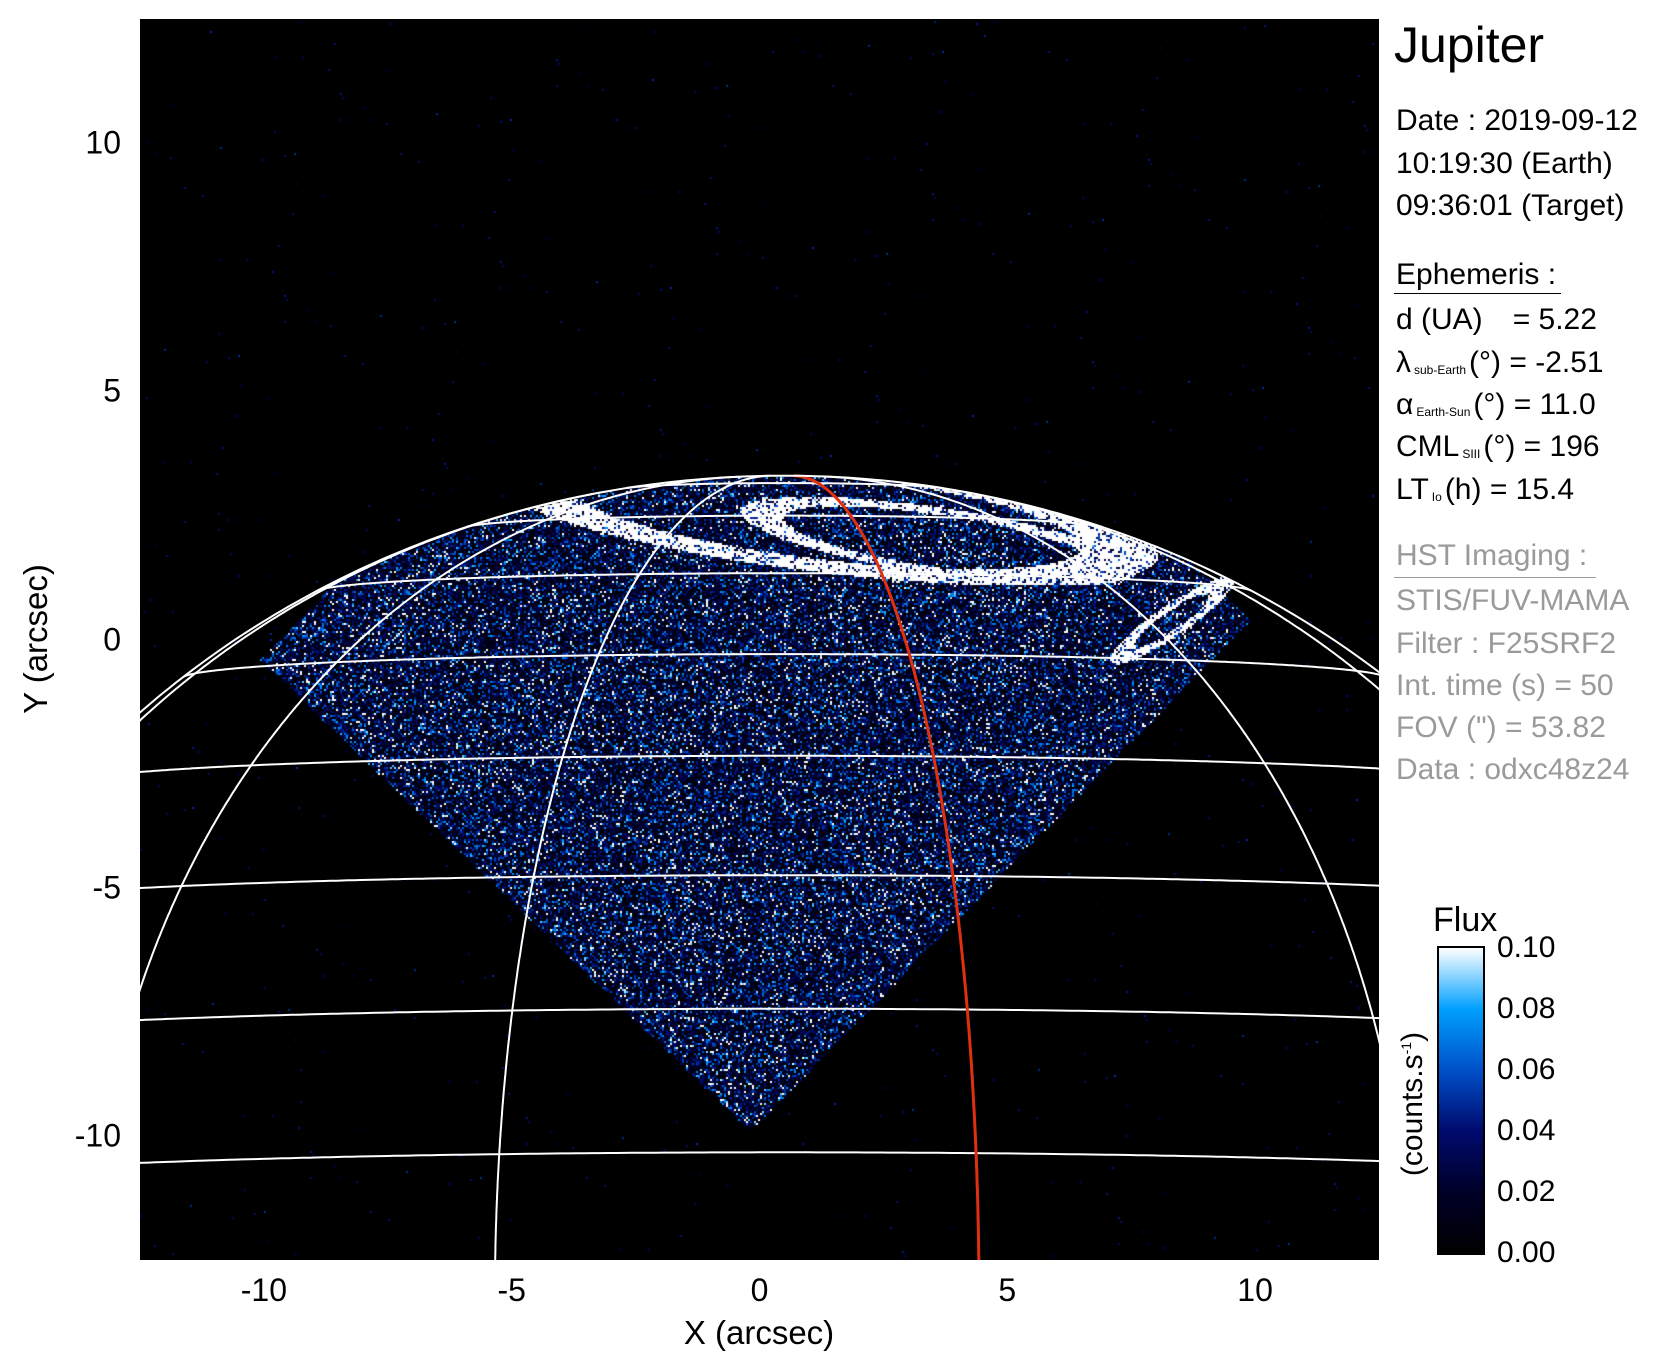  What do you see at coordinates (1526, 1130) in the screenshot?
I see `colorbar-tick-label: 0.04` at bounding box center [1526, 1130].